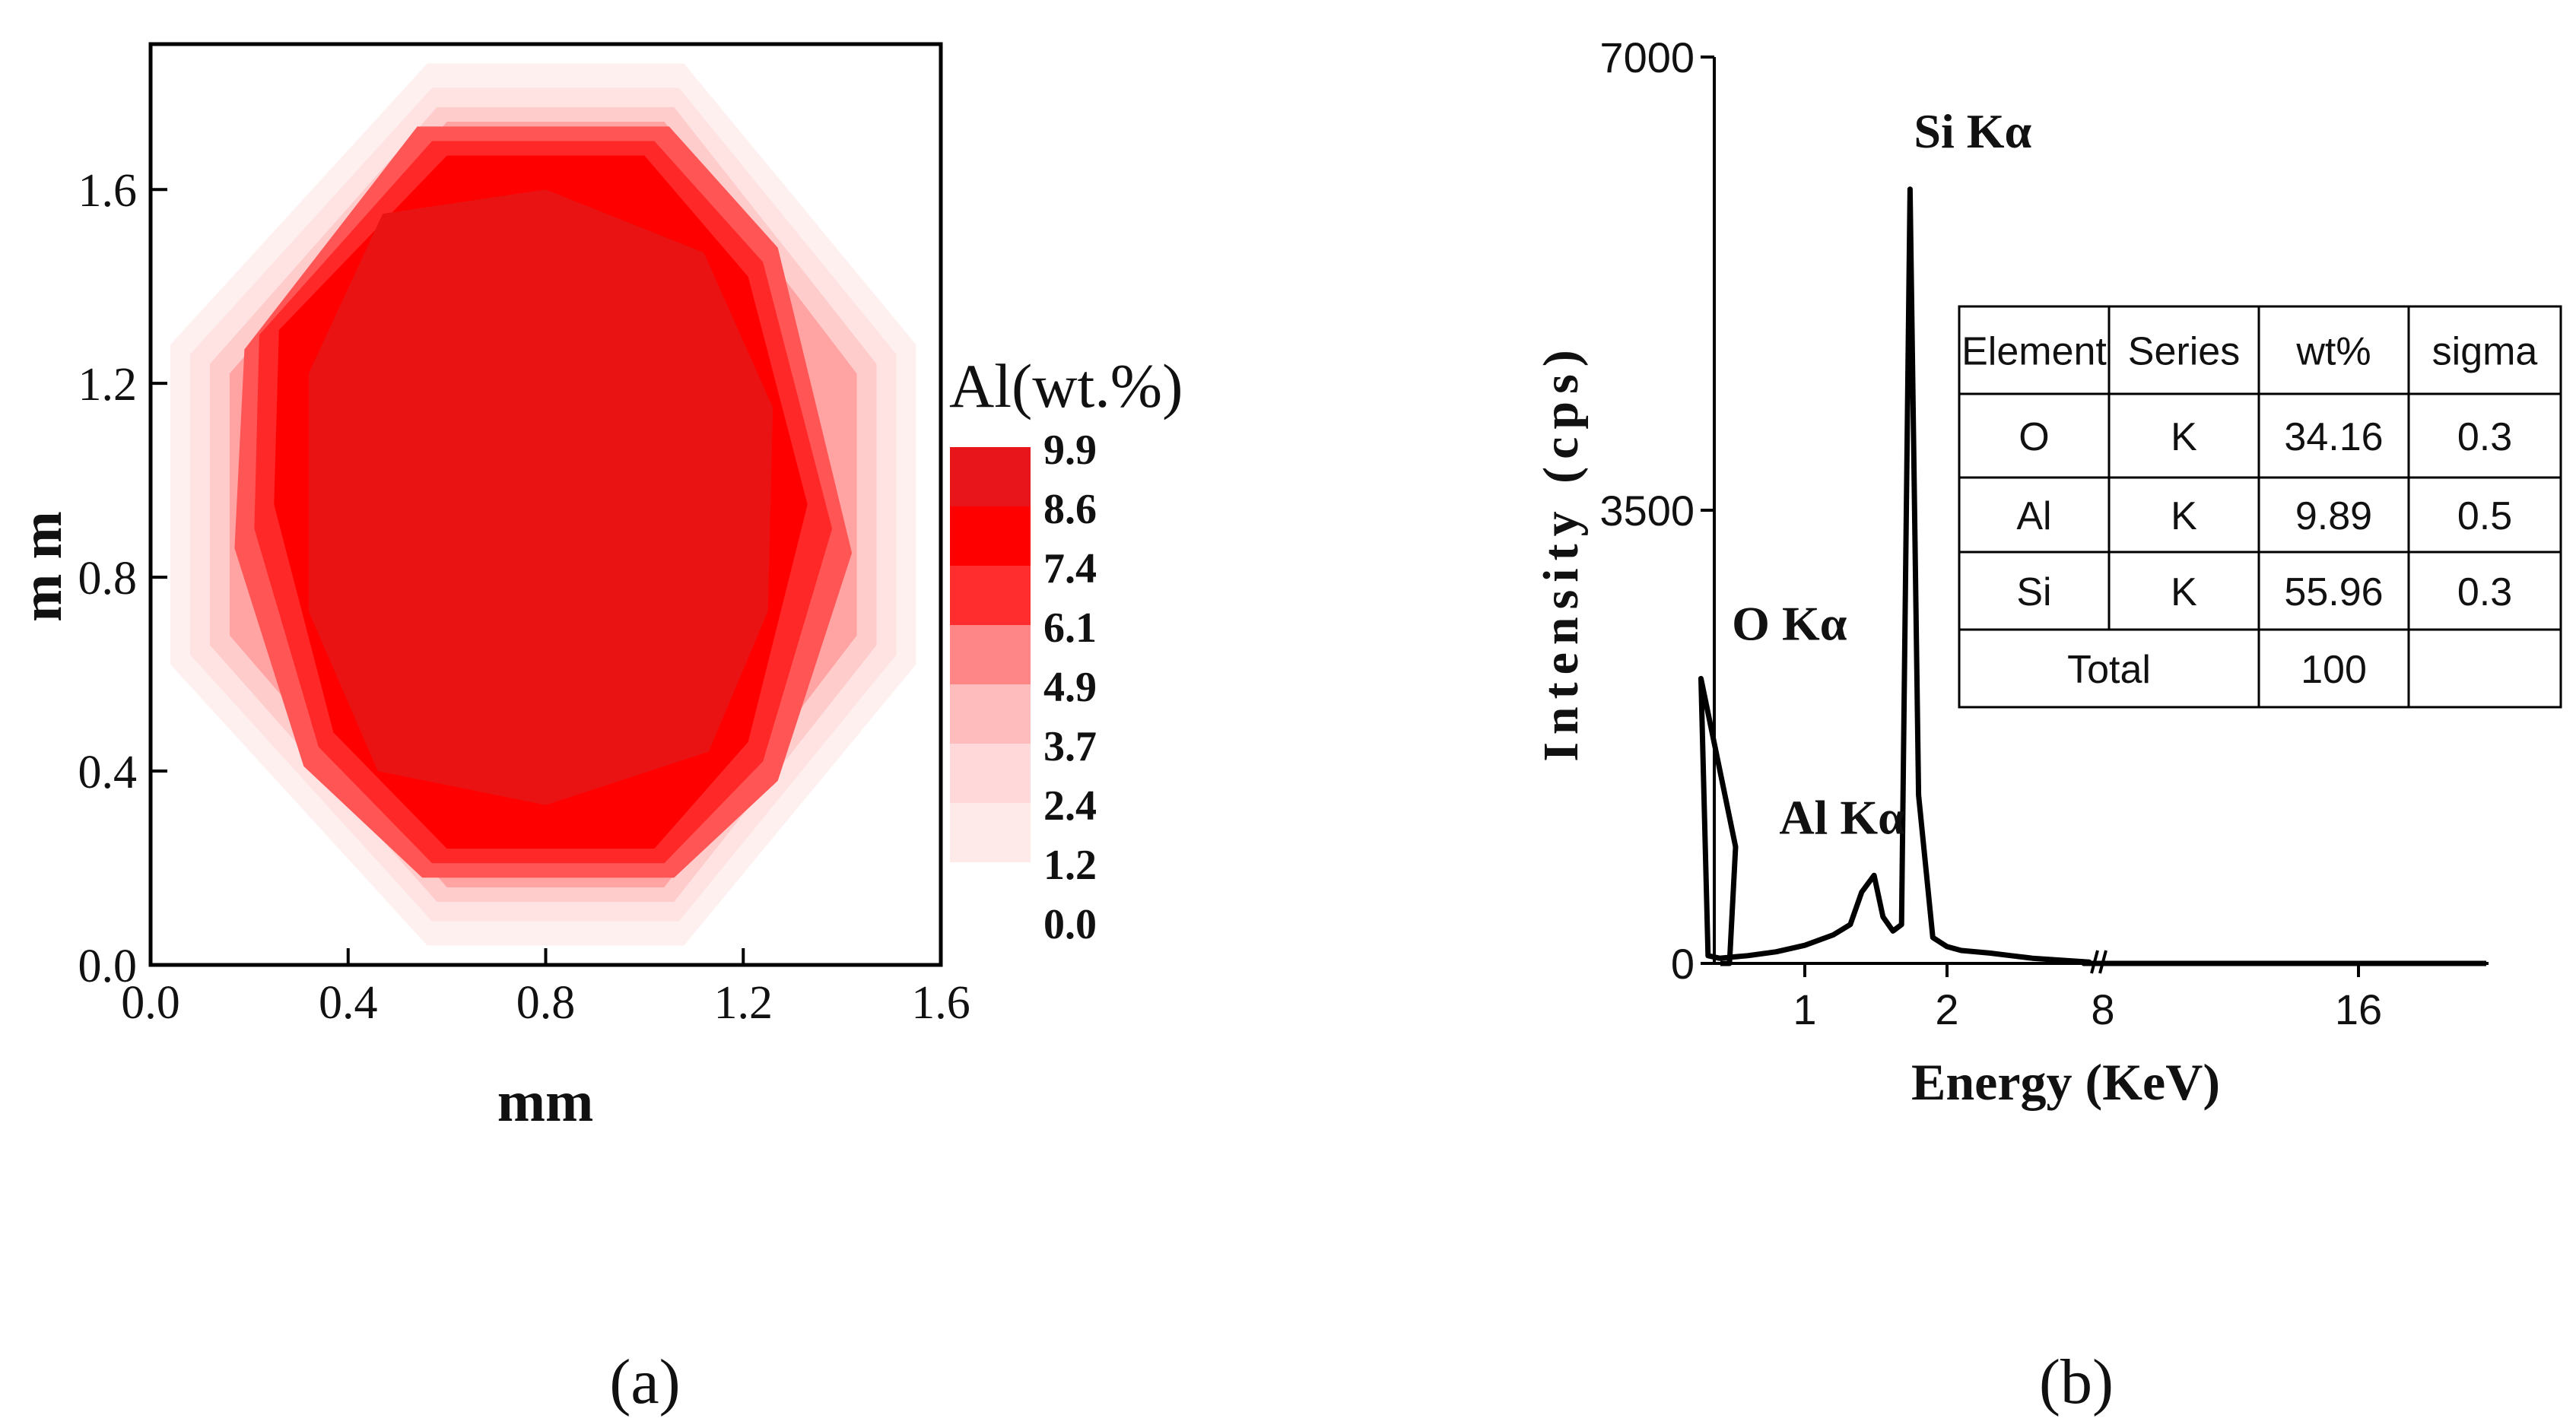 The image size is (2576, 1428). What do you see at coordinates (2333, 437) in the screenshot?
I see `table-cell: 34.16` at bounding box center [2333, 437].